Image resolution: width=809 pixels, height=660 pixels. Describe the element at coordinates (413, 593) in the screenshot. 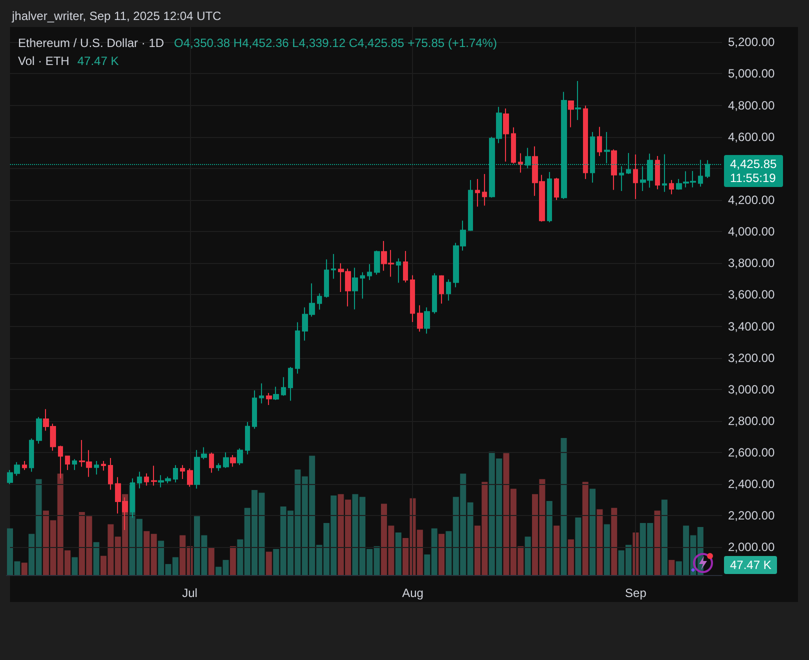

I see `x-tick-label: Aug` at that location.